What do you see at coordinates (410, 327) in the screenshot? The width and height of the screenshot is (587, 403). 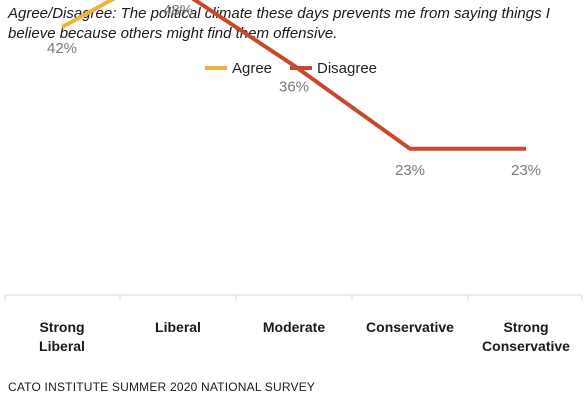 I see `x-tick-label: Conservative` at bounding box center [410, 327].